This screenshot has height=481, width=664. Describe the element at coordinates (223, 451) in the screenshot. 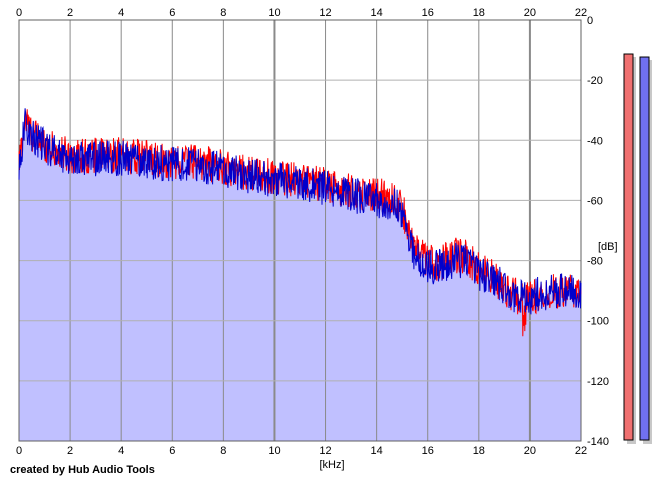

I see `x-tick-label-bottom: 8` at that location.